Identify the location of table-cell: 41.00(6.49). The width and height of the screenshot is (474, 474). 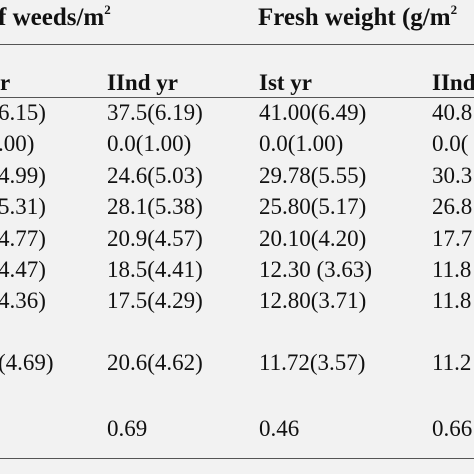
(313, 112).